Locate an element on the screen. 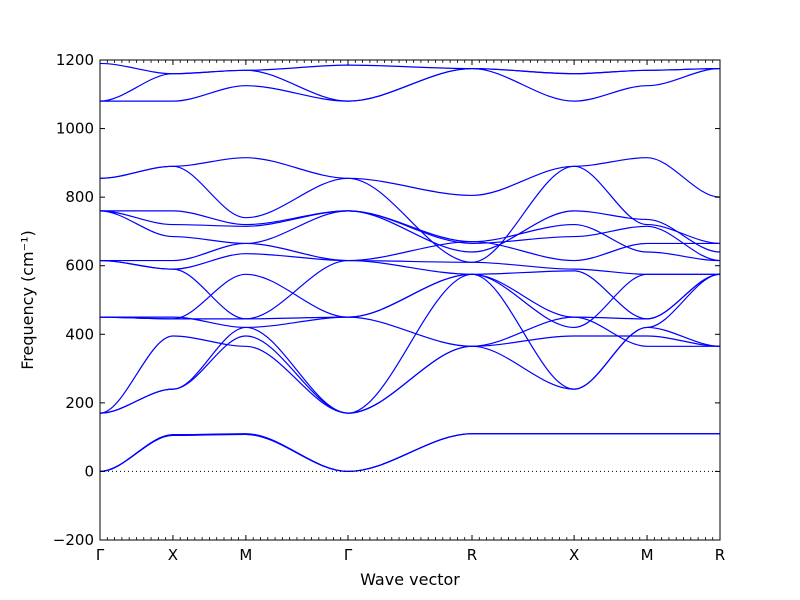 The width and height of the screenshot is (800, 600). y-tick-label: 800 is located at coordinates (79, 197).